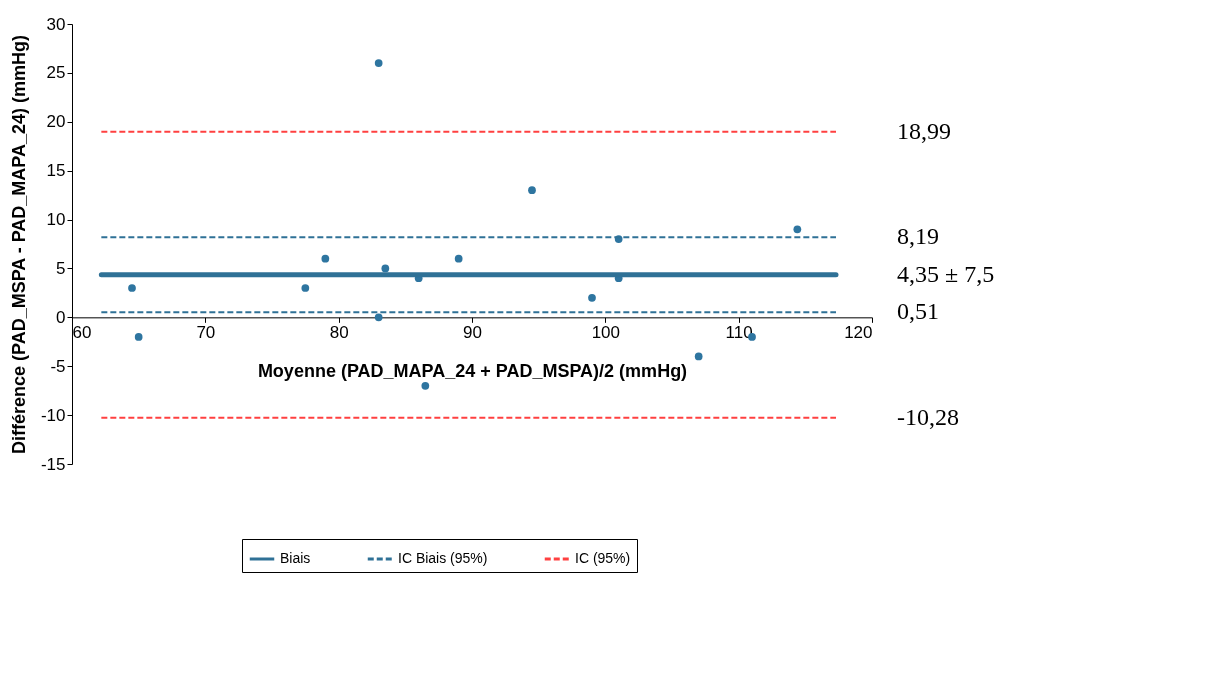 This screenshot has height=673, width=1210. What do you see at coordinates (18, 244) in the screenshot?
I see `y-axis-title: Différence (PAD_MSPA - PAD_MAPA_24) (mmHg)` at bounding box center [18, 244].